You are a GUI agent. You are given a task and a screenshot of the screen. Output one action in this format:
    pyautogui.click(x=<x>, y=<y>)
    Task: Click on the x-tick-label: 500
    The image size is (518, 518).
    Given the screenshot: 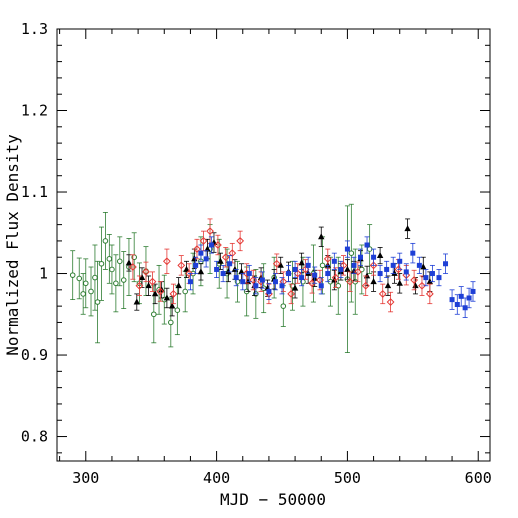 What is the action you would take?
    pyautogui.click(x=347, y=478)
    